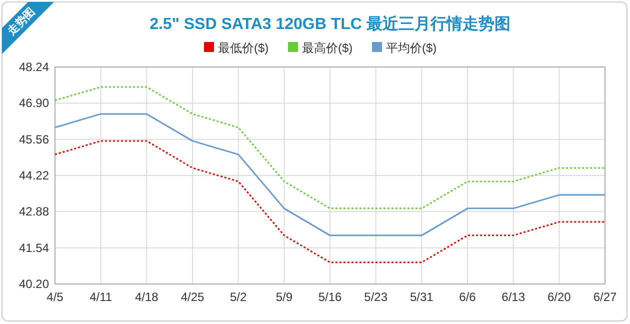 The image size is (630, 324). Describe the element at coordinates (605, 297) in the screenshot. I see `x-tick-label: 6/27` at that location.